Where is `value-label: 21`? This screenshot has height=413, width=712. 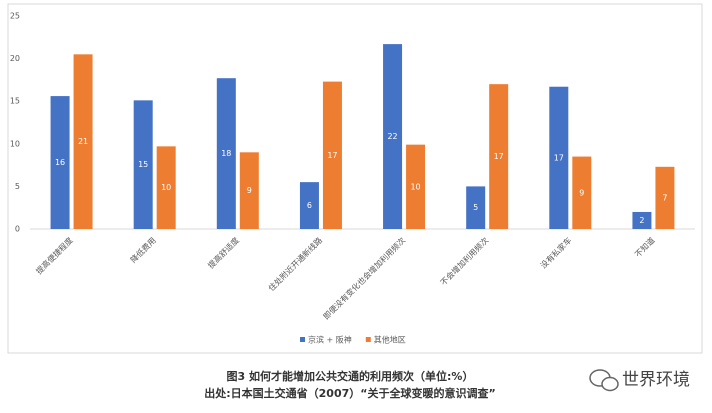 value-label: 21 is located at coordinates (83, 141).